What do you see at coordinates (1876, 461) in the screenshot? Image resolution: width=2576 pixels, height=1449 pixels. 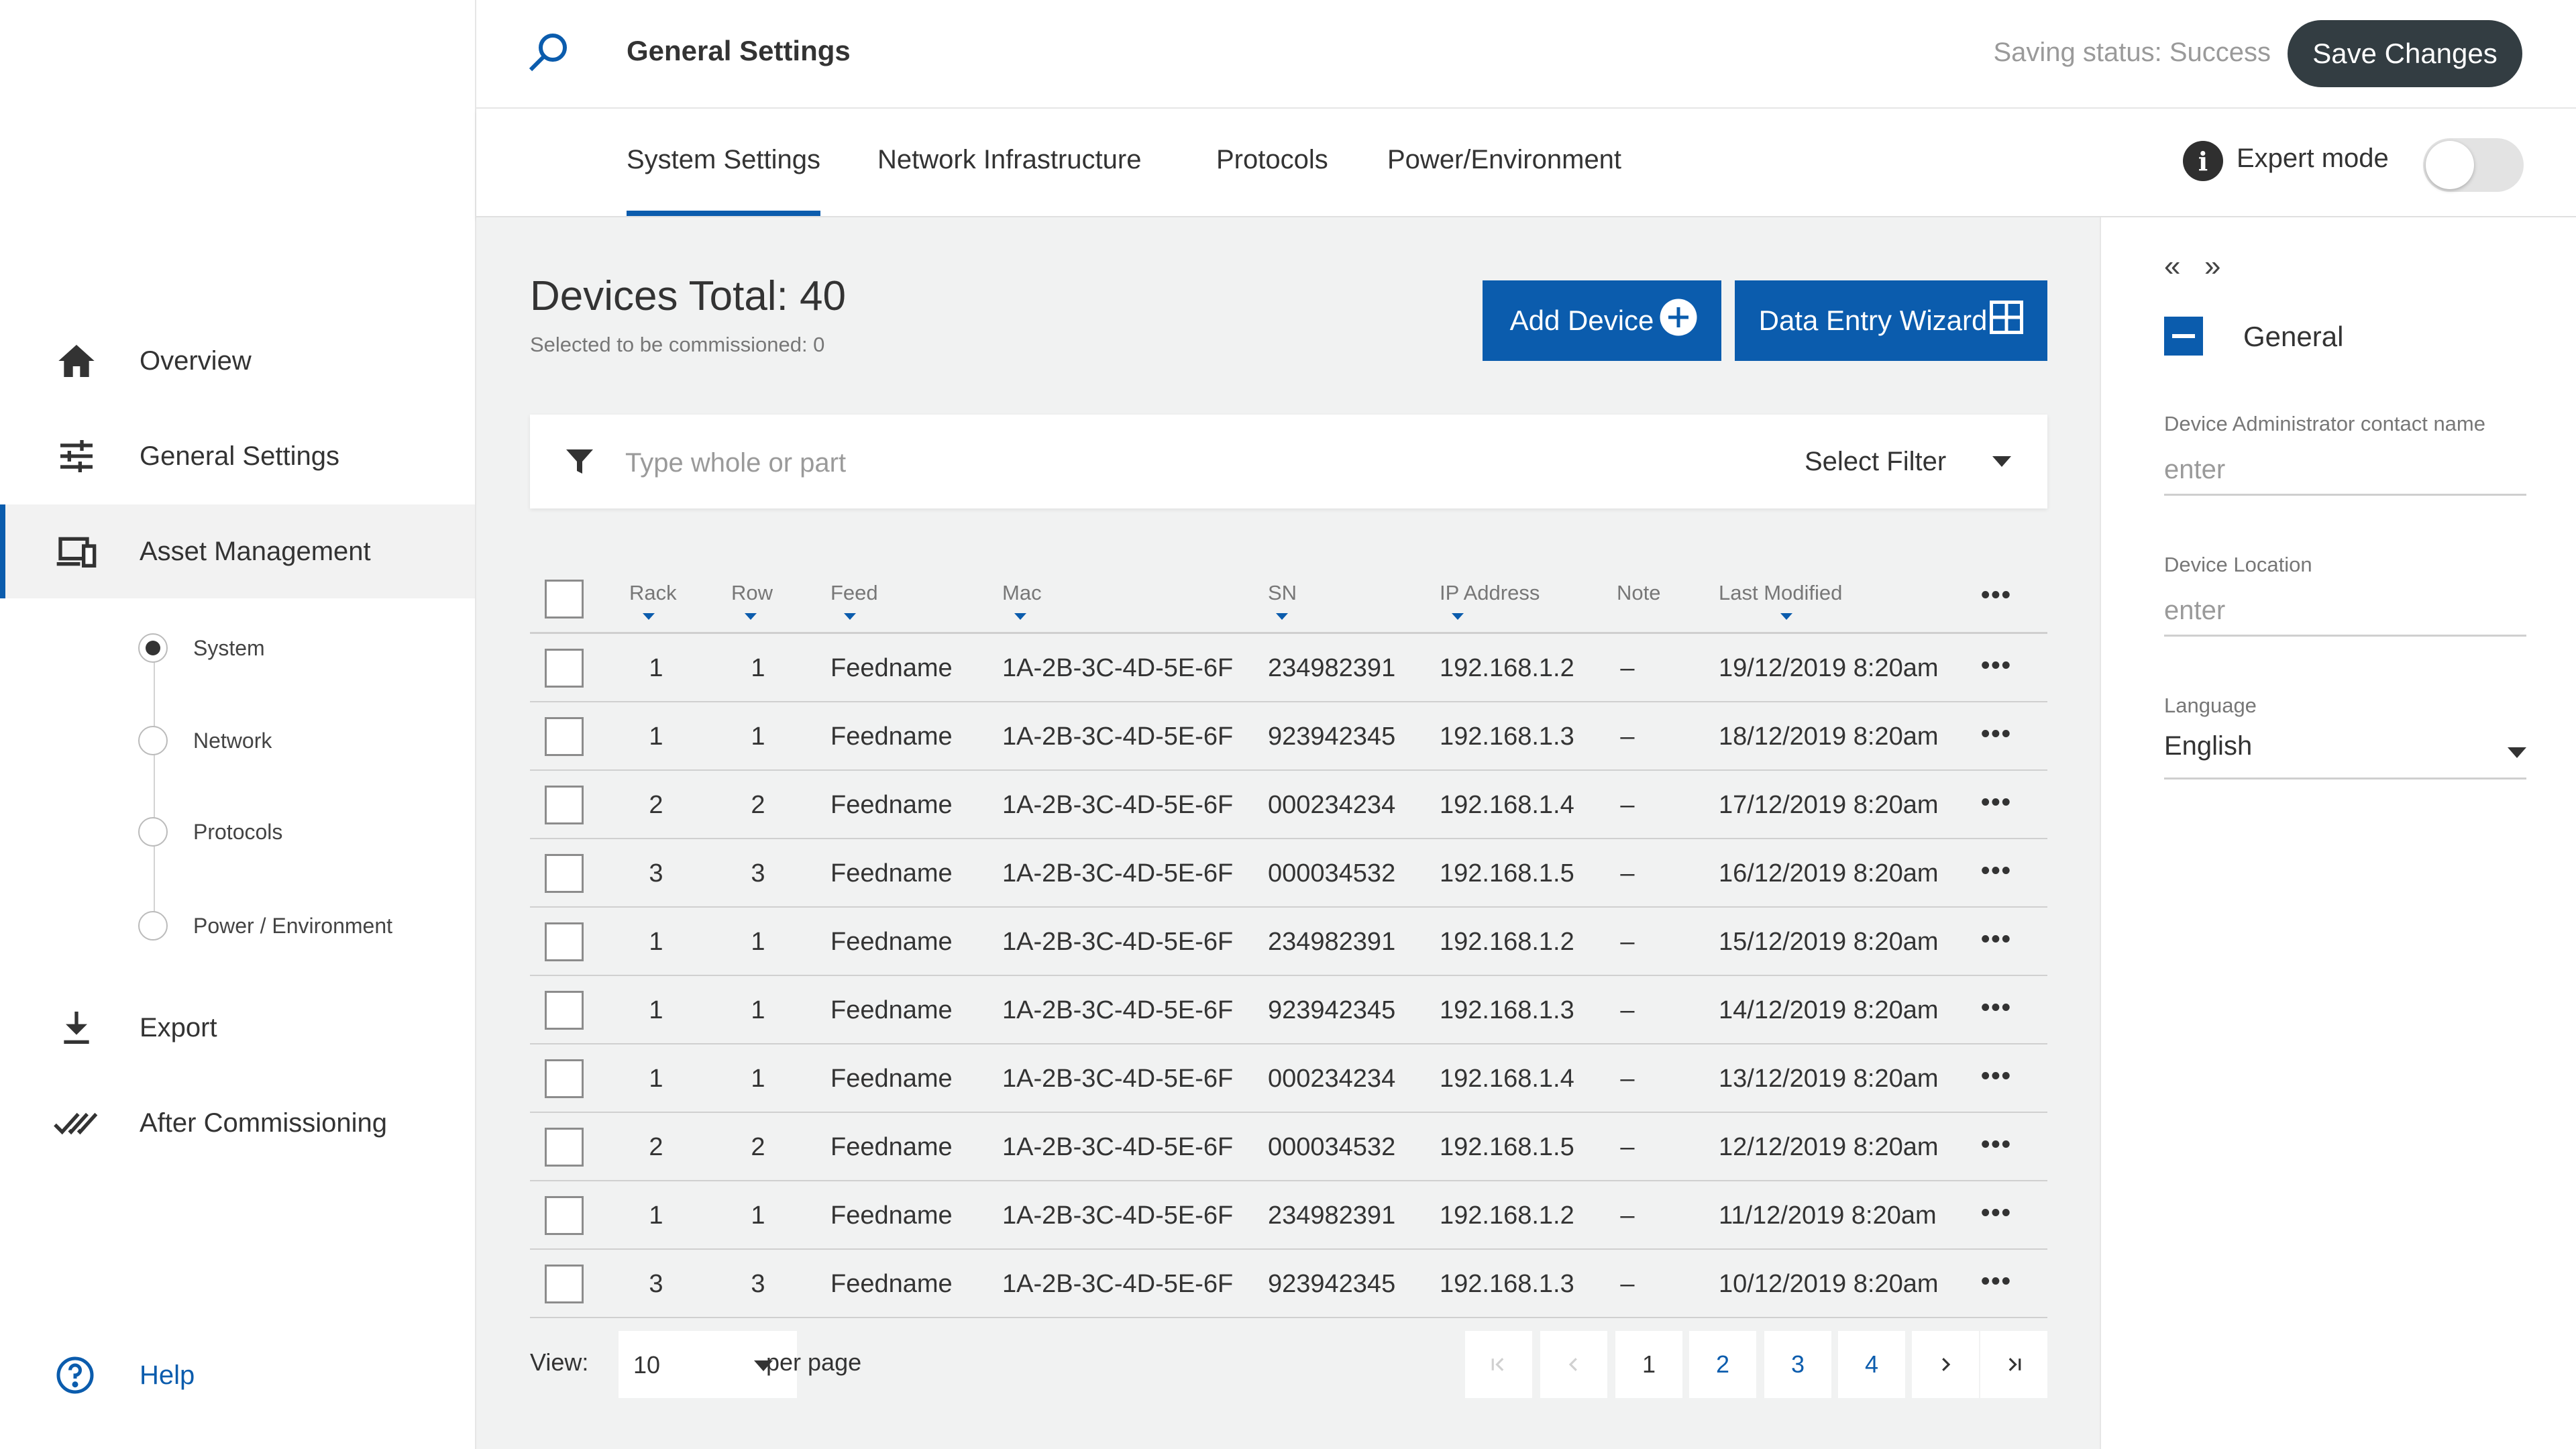 I see `select-filter-dropdown: Select Filter` at bounding box center [1876, 461].